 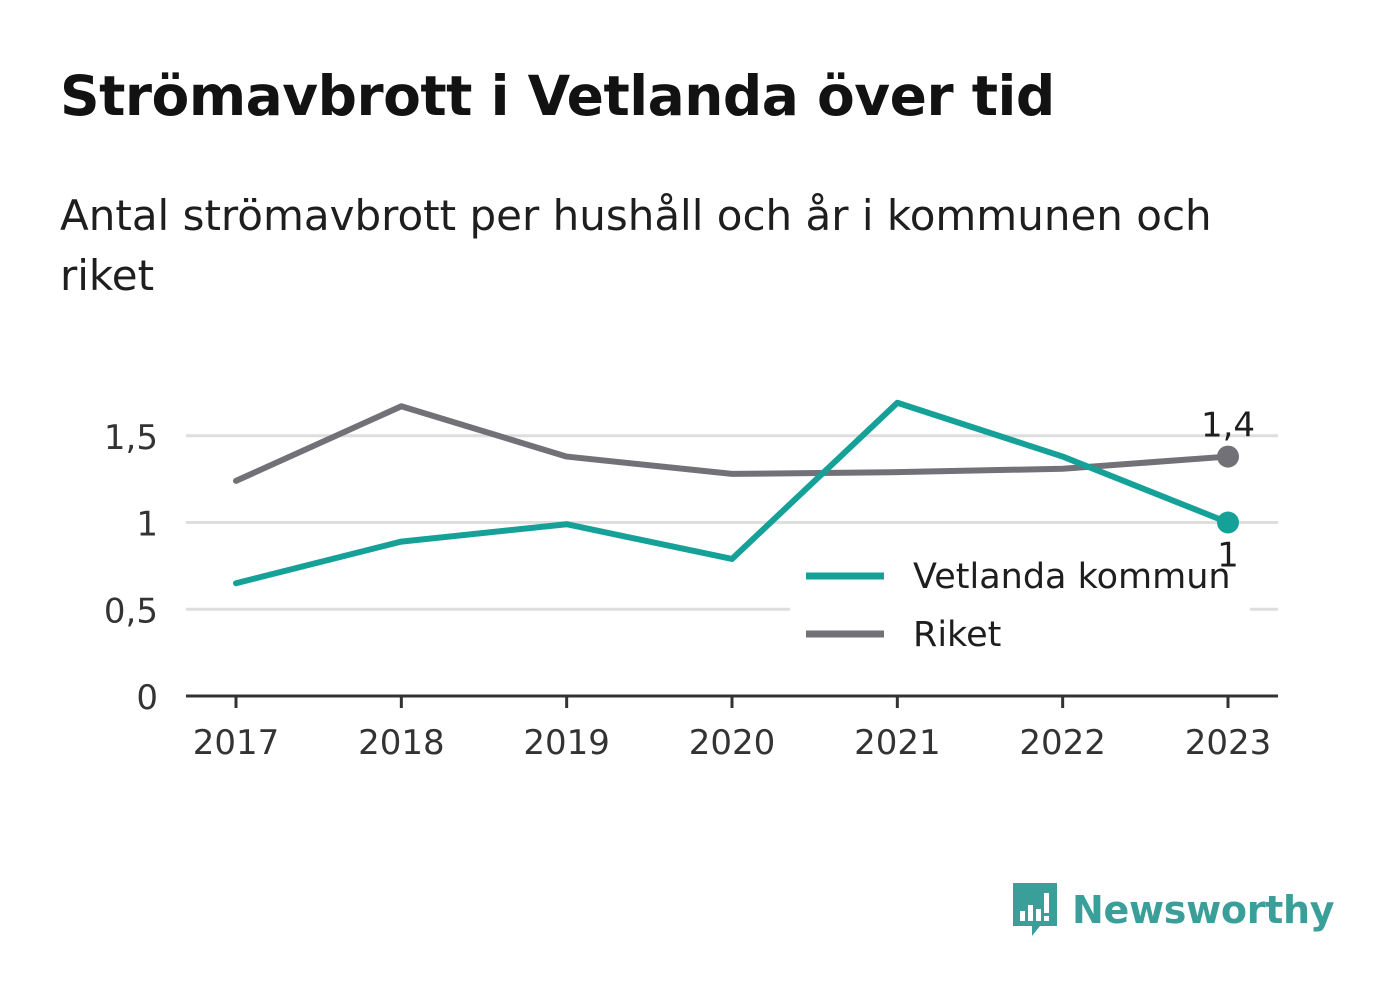 I want to click on legend: Vetlanda kommun Riket, so click(x=1020, y=607).